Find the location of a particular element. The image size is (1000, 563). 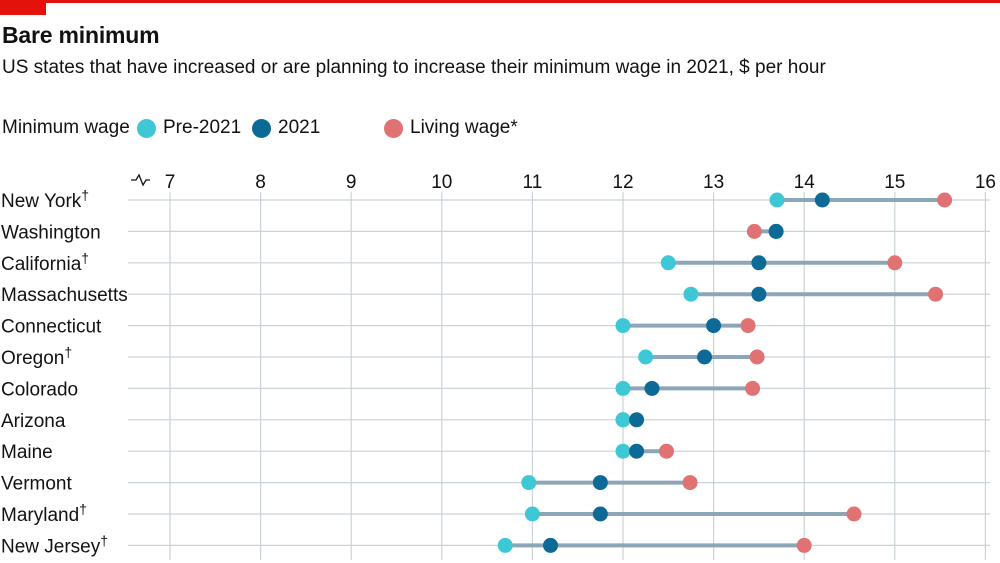

x-tick-label: 10 is located at coordinates (441, 182).